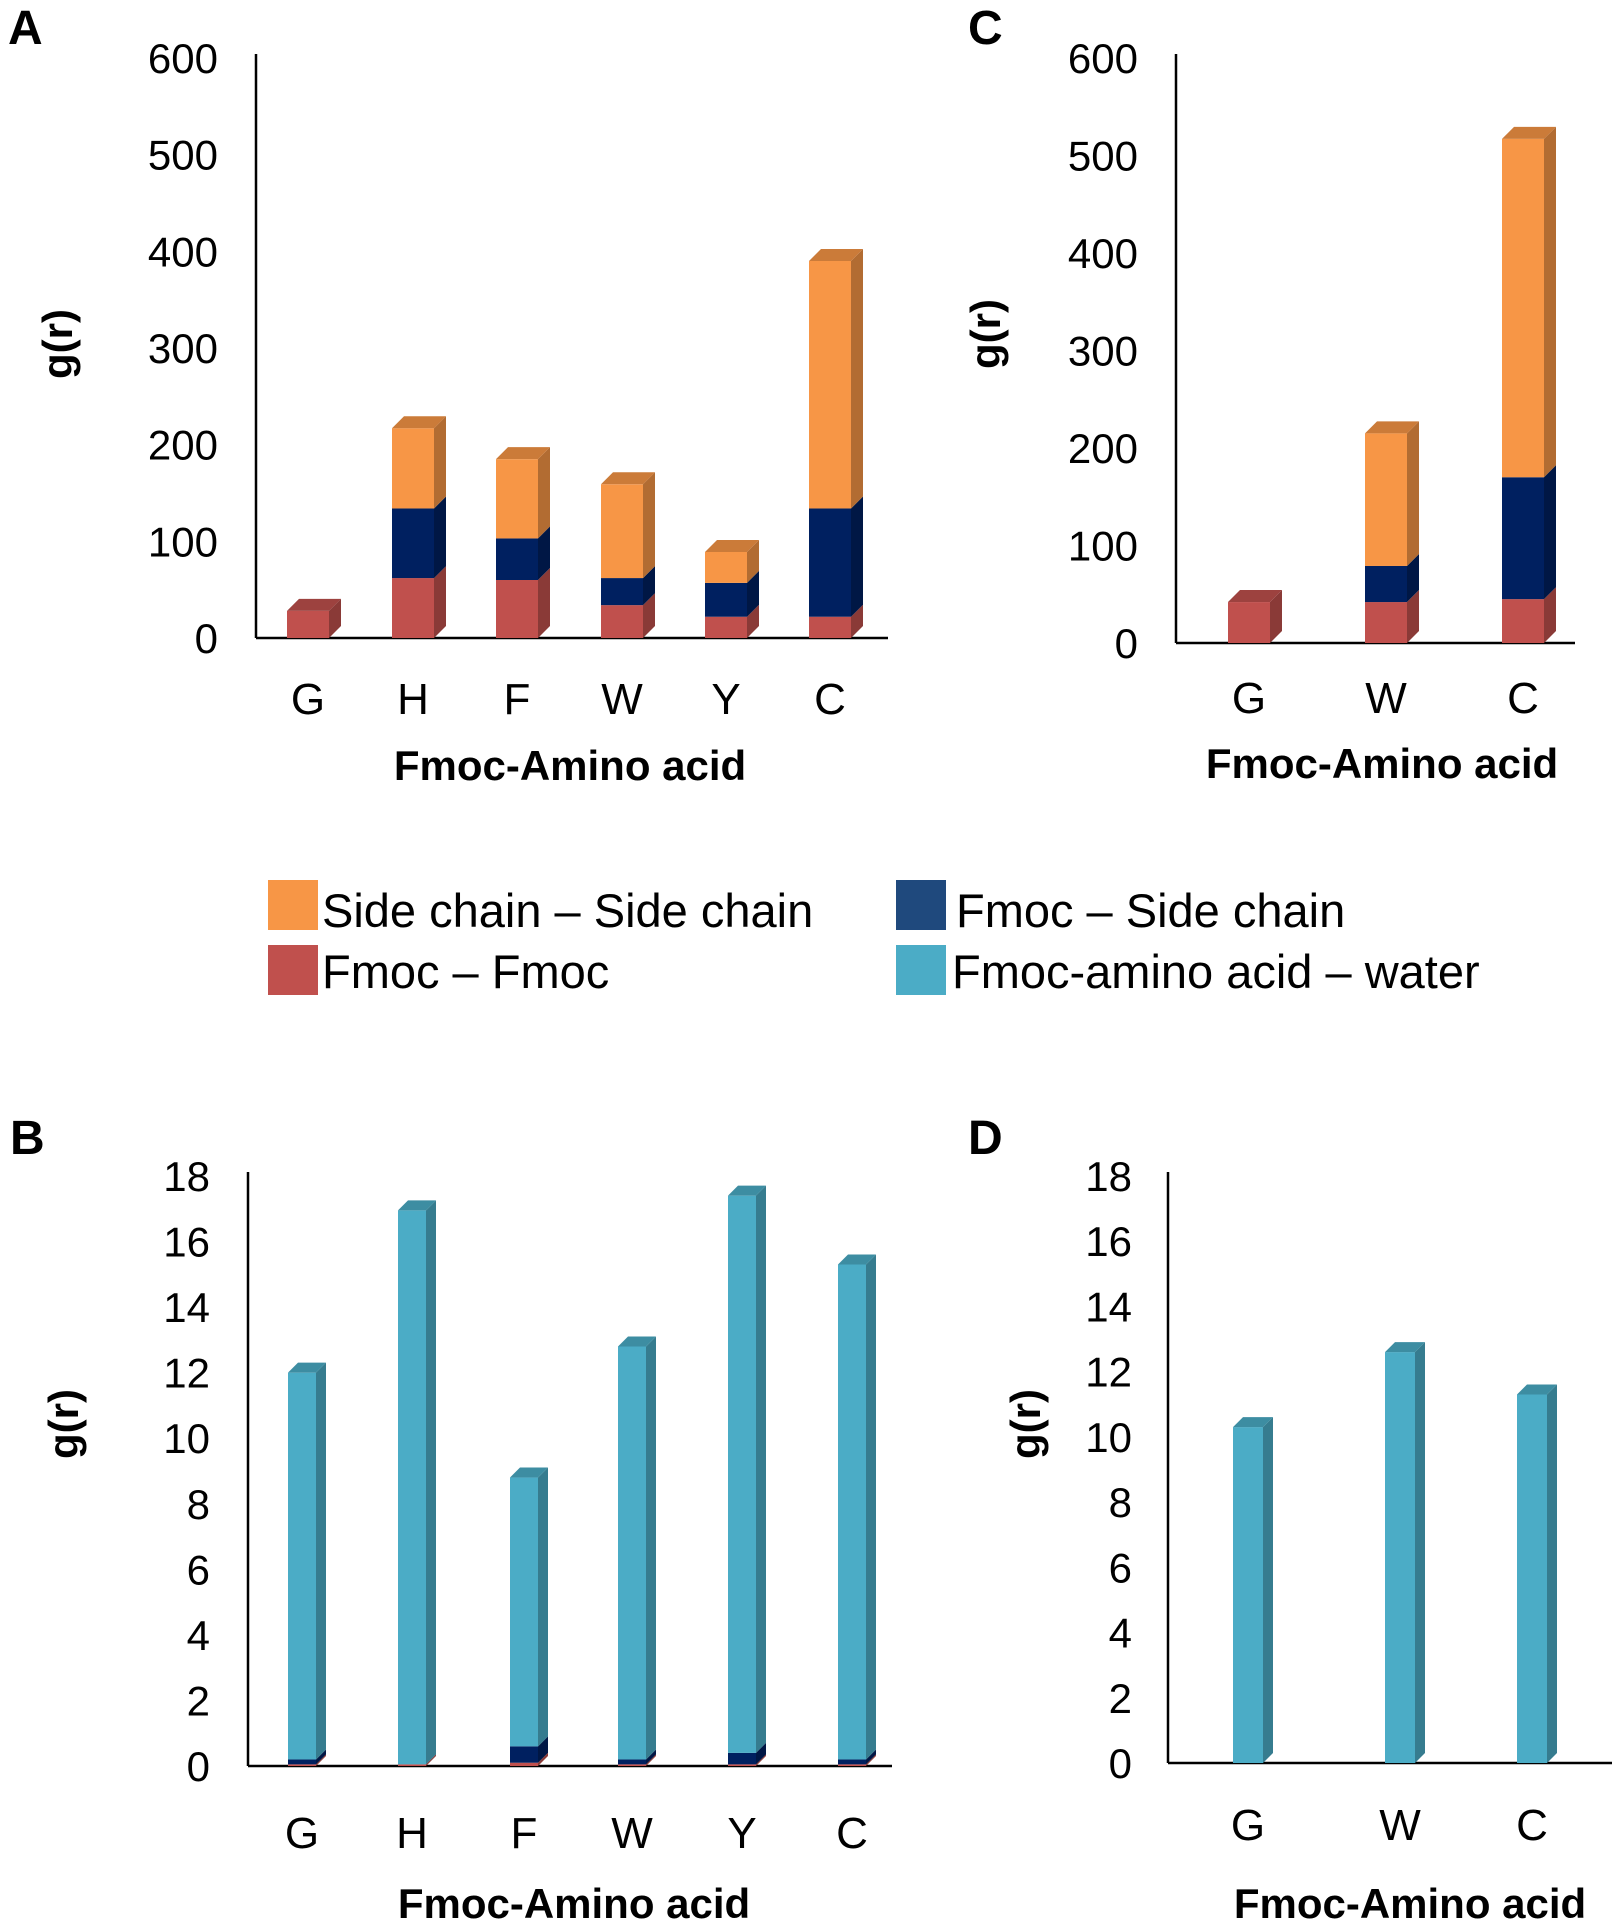  Describe the element at coordinates (1120, 1633) in the screenshot. I see `y-tick-label: 4` at that location.